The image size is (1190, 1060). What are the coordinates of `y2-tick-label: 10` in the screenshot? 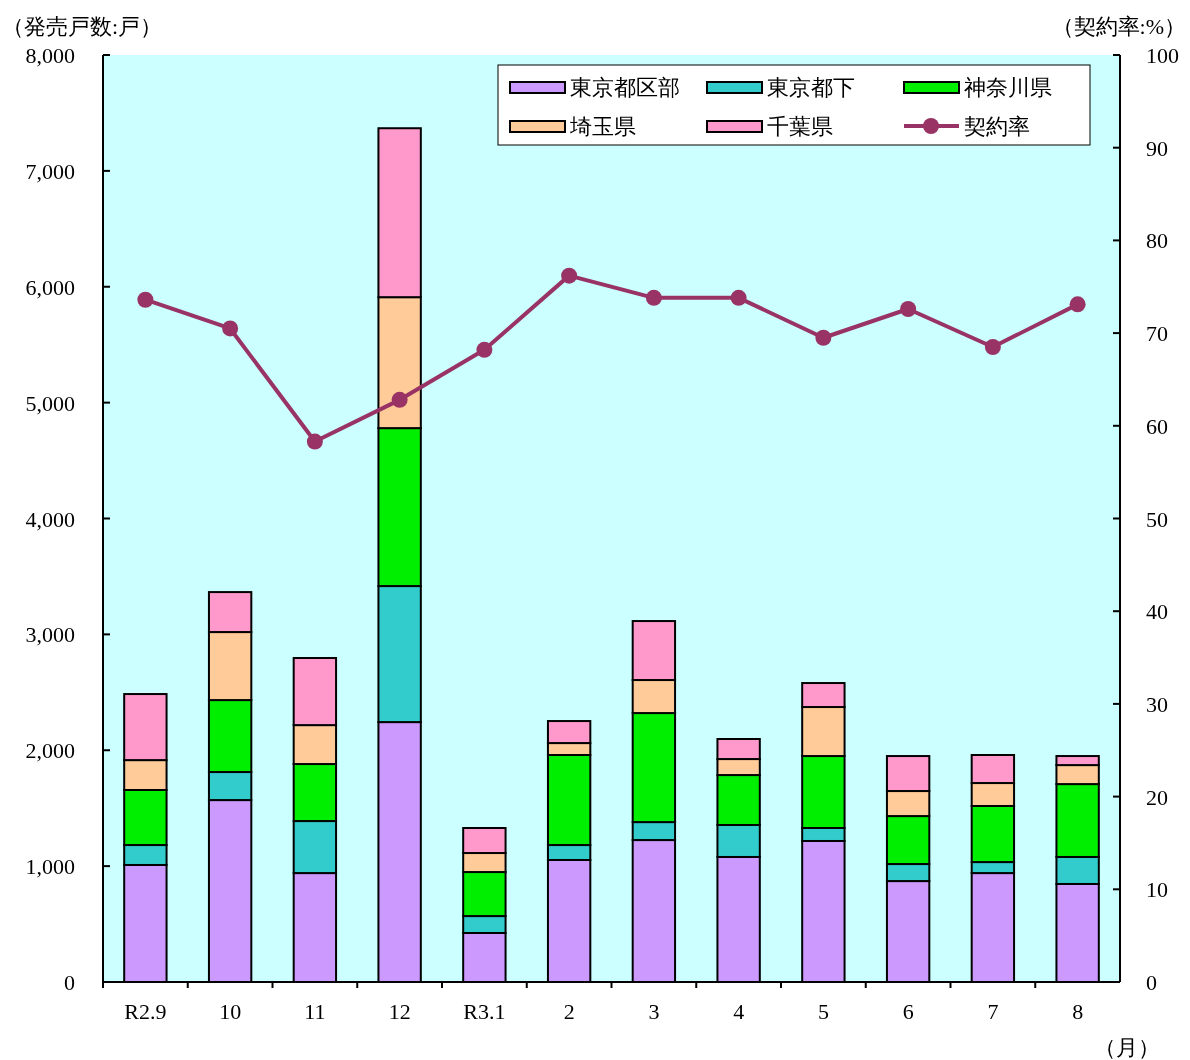 It's located at (1157, 890).